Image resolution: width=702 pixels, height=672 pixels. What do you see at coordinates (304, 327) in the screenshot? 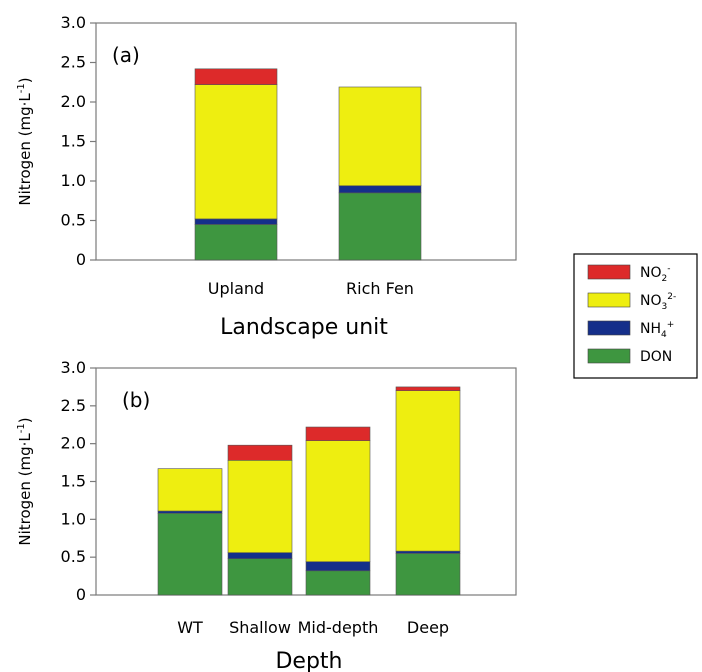
I see `x-axis-title: Landscape unit` at bounding box center [304, 327].